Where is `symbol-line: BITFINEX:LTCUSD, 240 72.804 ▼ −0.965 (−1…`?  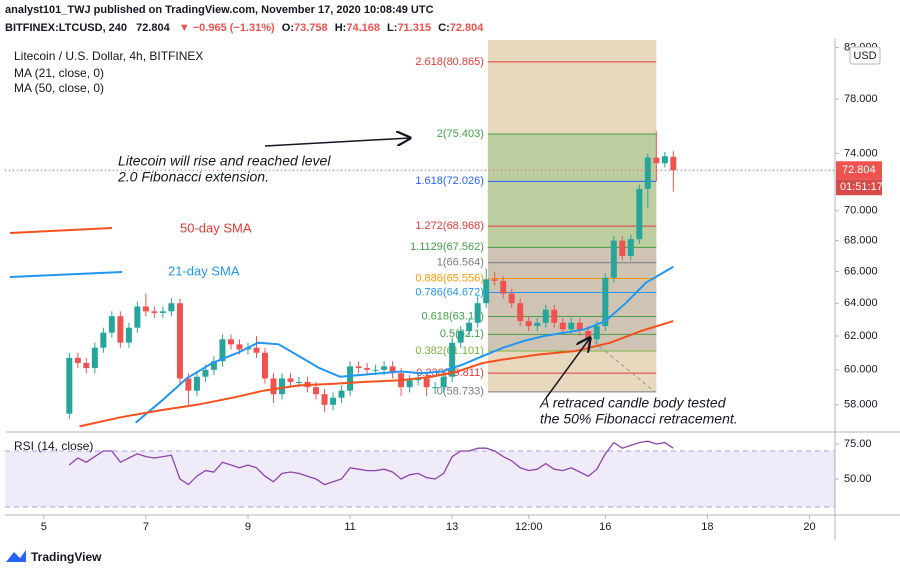 symbol-line: BITFINEX:LTCUSD, 240 72.804 ▼ −0.965 (−1… is located at coordinates (244, 28).